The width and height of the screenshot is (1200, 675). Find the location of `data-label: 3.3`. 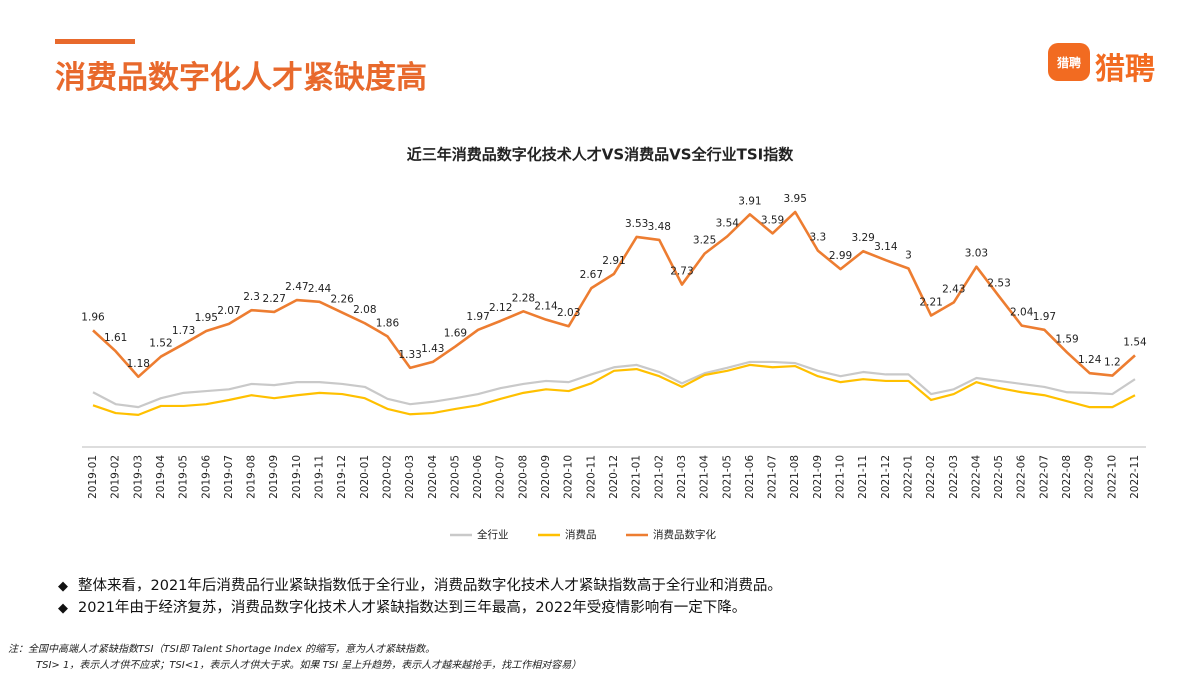

data-label: 3.3 is located at coordinates (818, 238).